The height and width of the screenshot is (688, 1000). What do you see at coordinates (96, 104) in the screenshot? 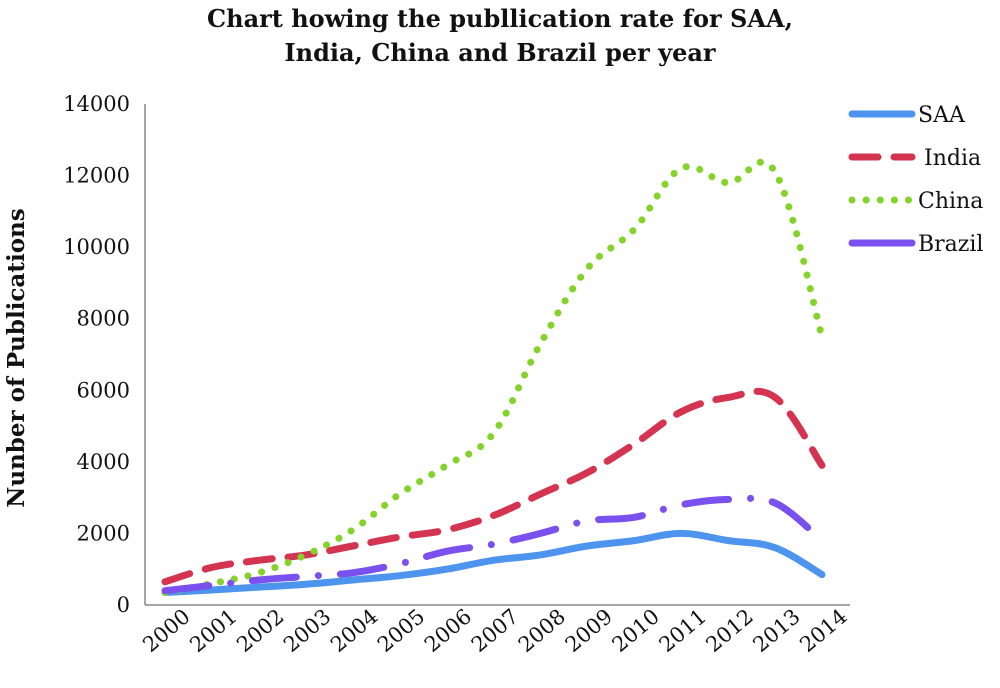
I see `y-tick-label: 14000` at bounding box center [96, 104].